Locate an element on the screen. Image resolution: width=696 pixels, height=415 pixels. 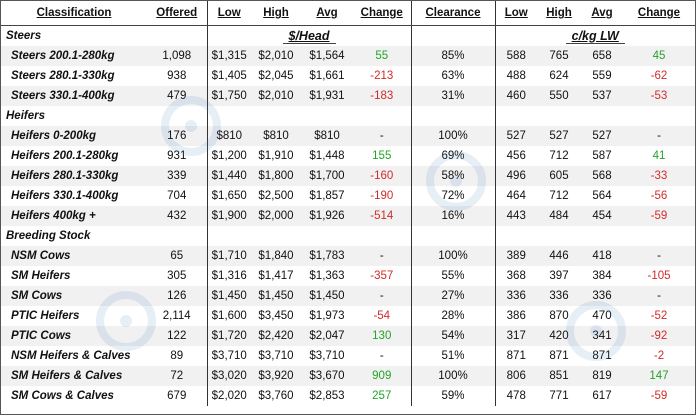
classification-cell: Steers 330.1-400kg is located at coordinates (74, 96).